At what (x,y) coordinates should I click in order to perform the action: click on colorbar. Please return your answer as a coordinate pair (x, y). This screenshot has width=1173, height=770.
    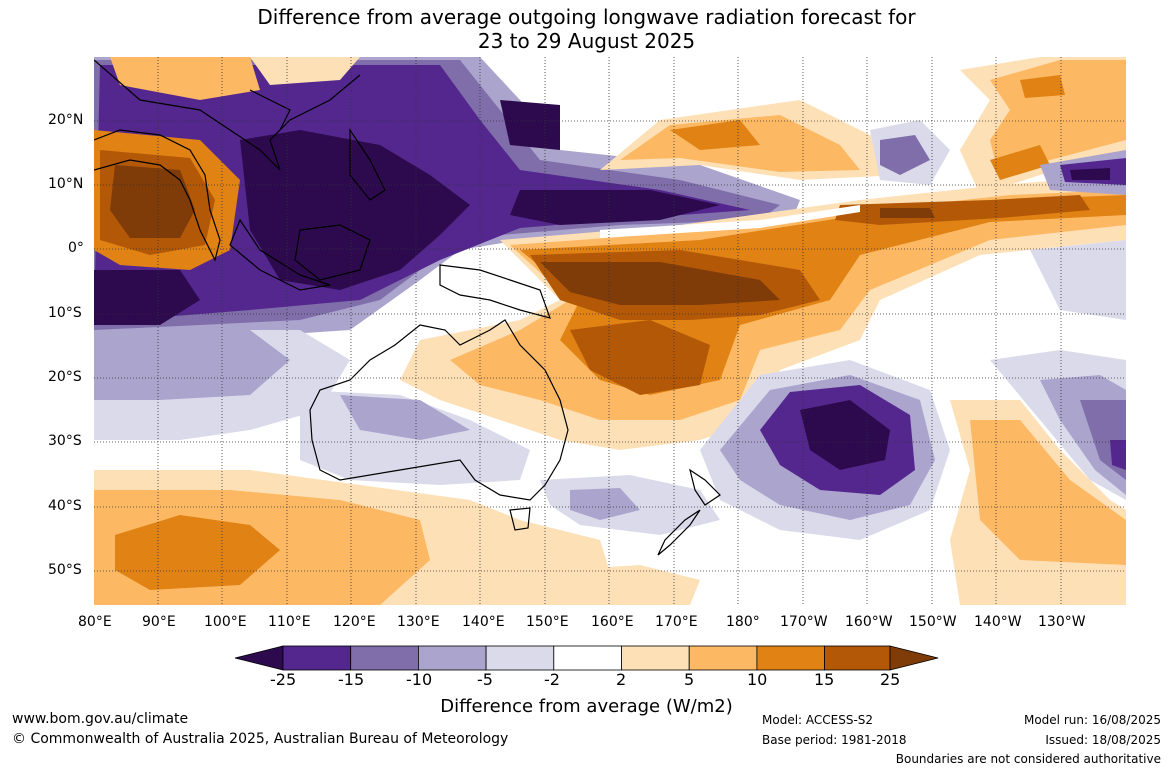
    Looking at the image, I should click on (586, 658).